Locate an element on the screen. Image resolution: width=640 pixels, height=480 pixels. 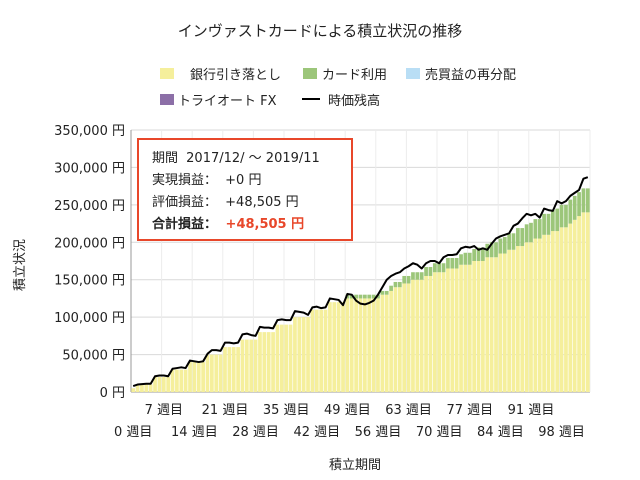
x-tick-label: 21 週目 is located at coordinates (225, 410).